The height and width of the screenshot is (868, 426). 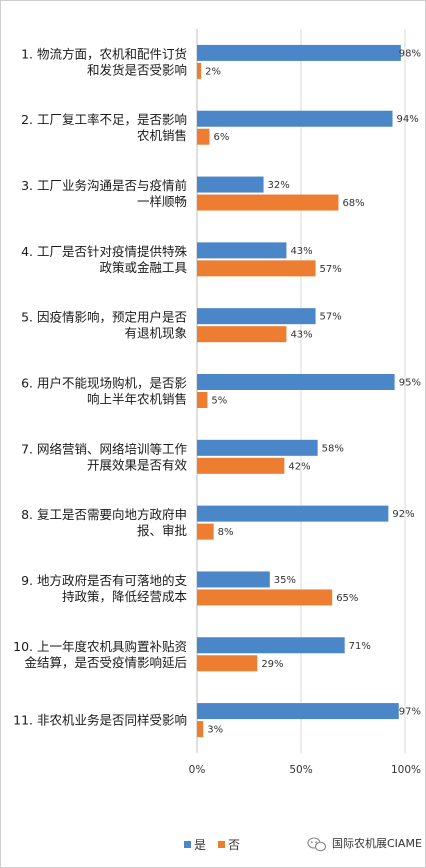 I want to click on category-label: 农机销售, so click(x=162, y=135).